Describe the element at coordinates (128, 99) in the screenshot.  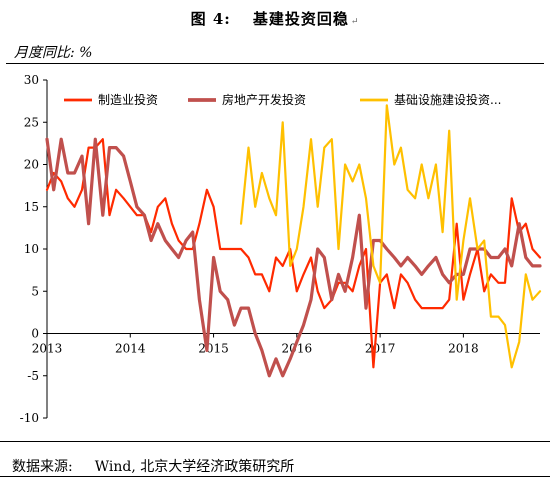
I see `legend-label: 制造业投资` at that location.